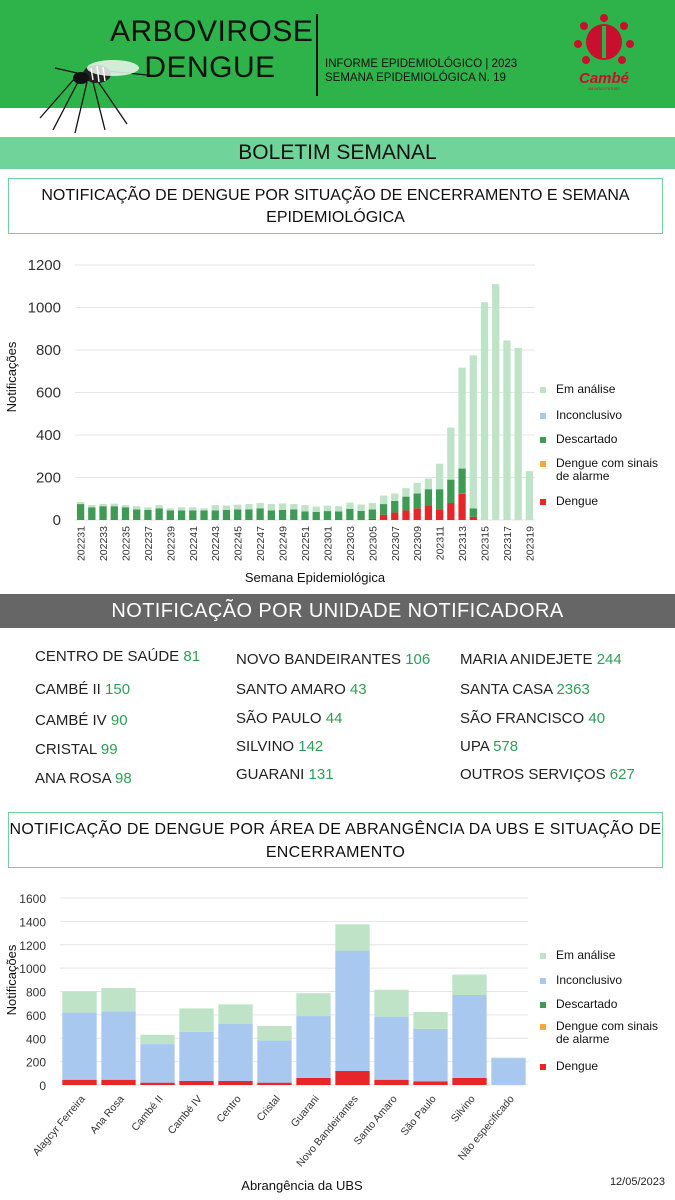  Describe the element at coordinates (373, 543) in the screenshot. I see `x-tick-label: 202305` at that location.